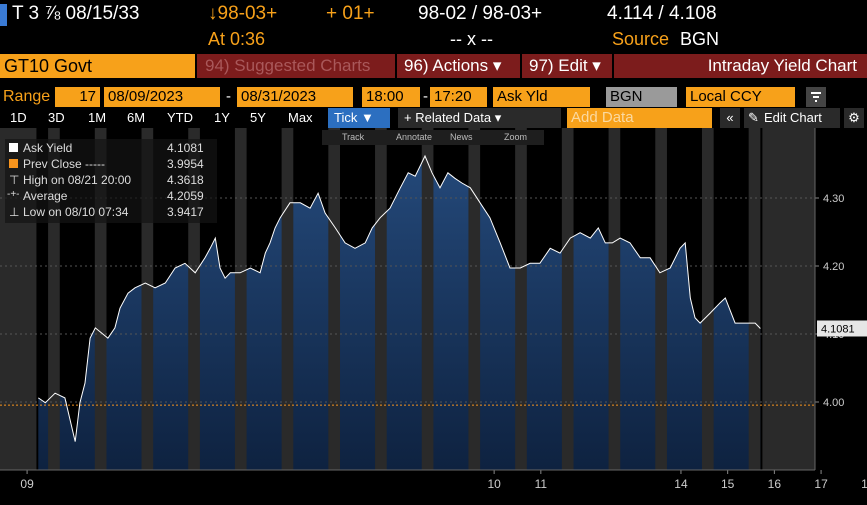 The image size is (867, 505). Describe the element at coordinates (864, 484) in the screenshot. I see `x-tick-label: 18` at that location.